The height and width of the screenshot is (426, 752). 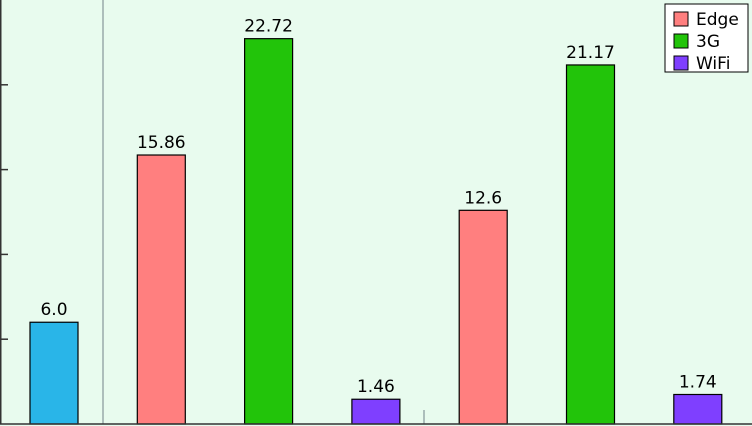 What do you see at coordinates (268, 27) in the screenshot?
I see `value-label: 22.72` at bounding box center [268, 27].